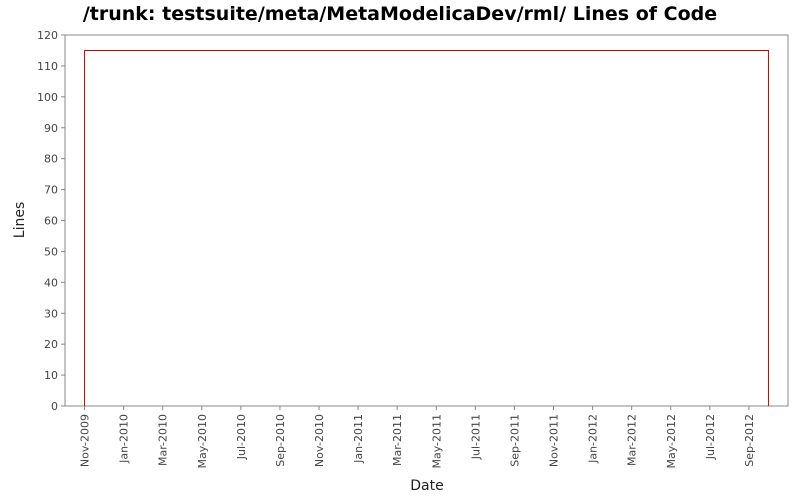 The image size is (800, 500). Describe the element at coordinates (51, 128) in the screenshot. I see `y-tick-label: 90` at that location.